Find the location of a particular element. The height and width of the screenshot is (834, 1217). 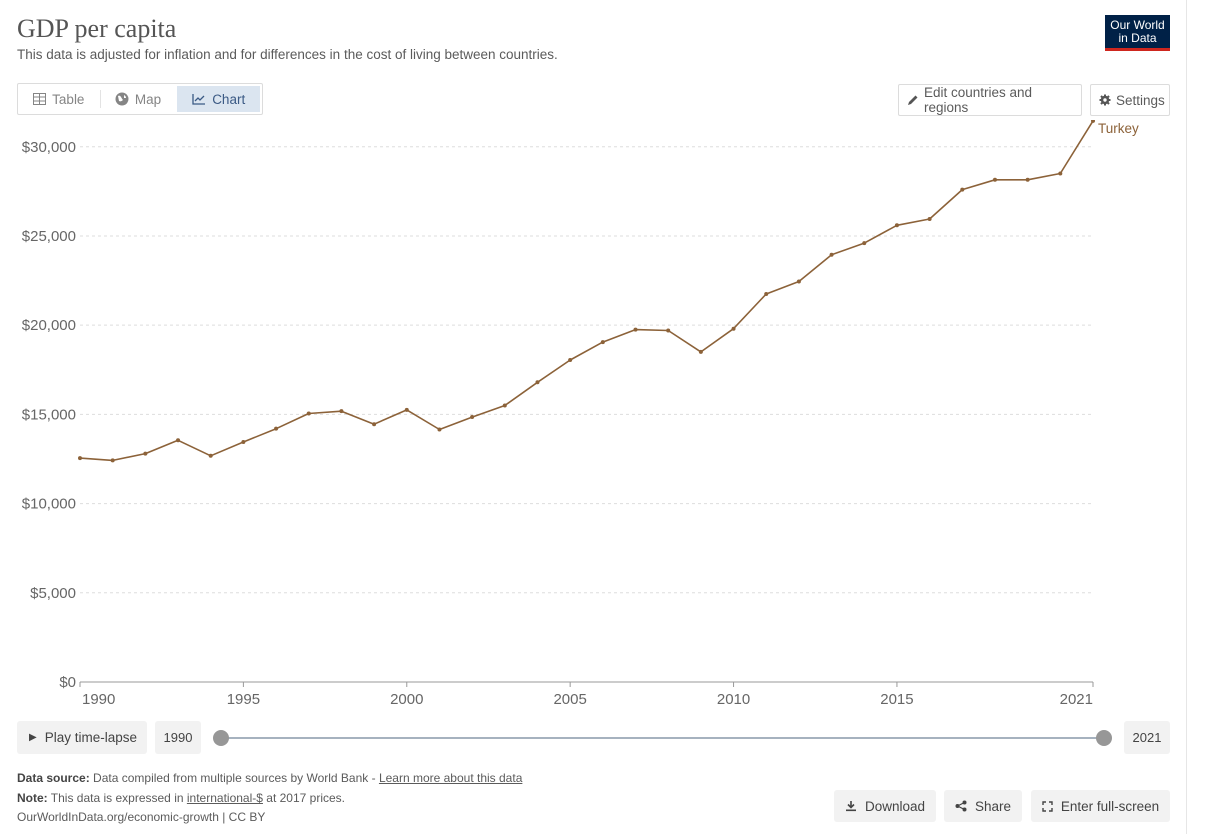

settings-button: Settings is located at coordinates (1130, 100).